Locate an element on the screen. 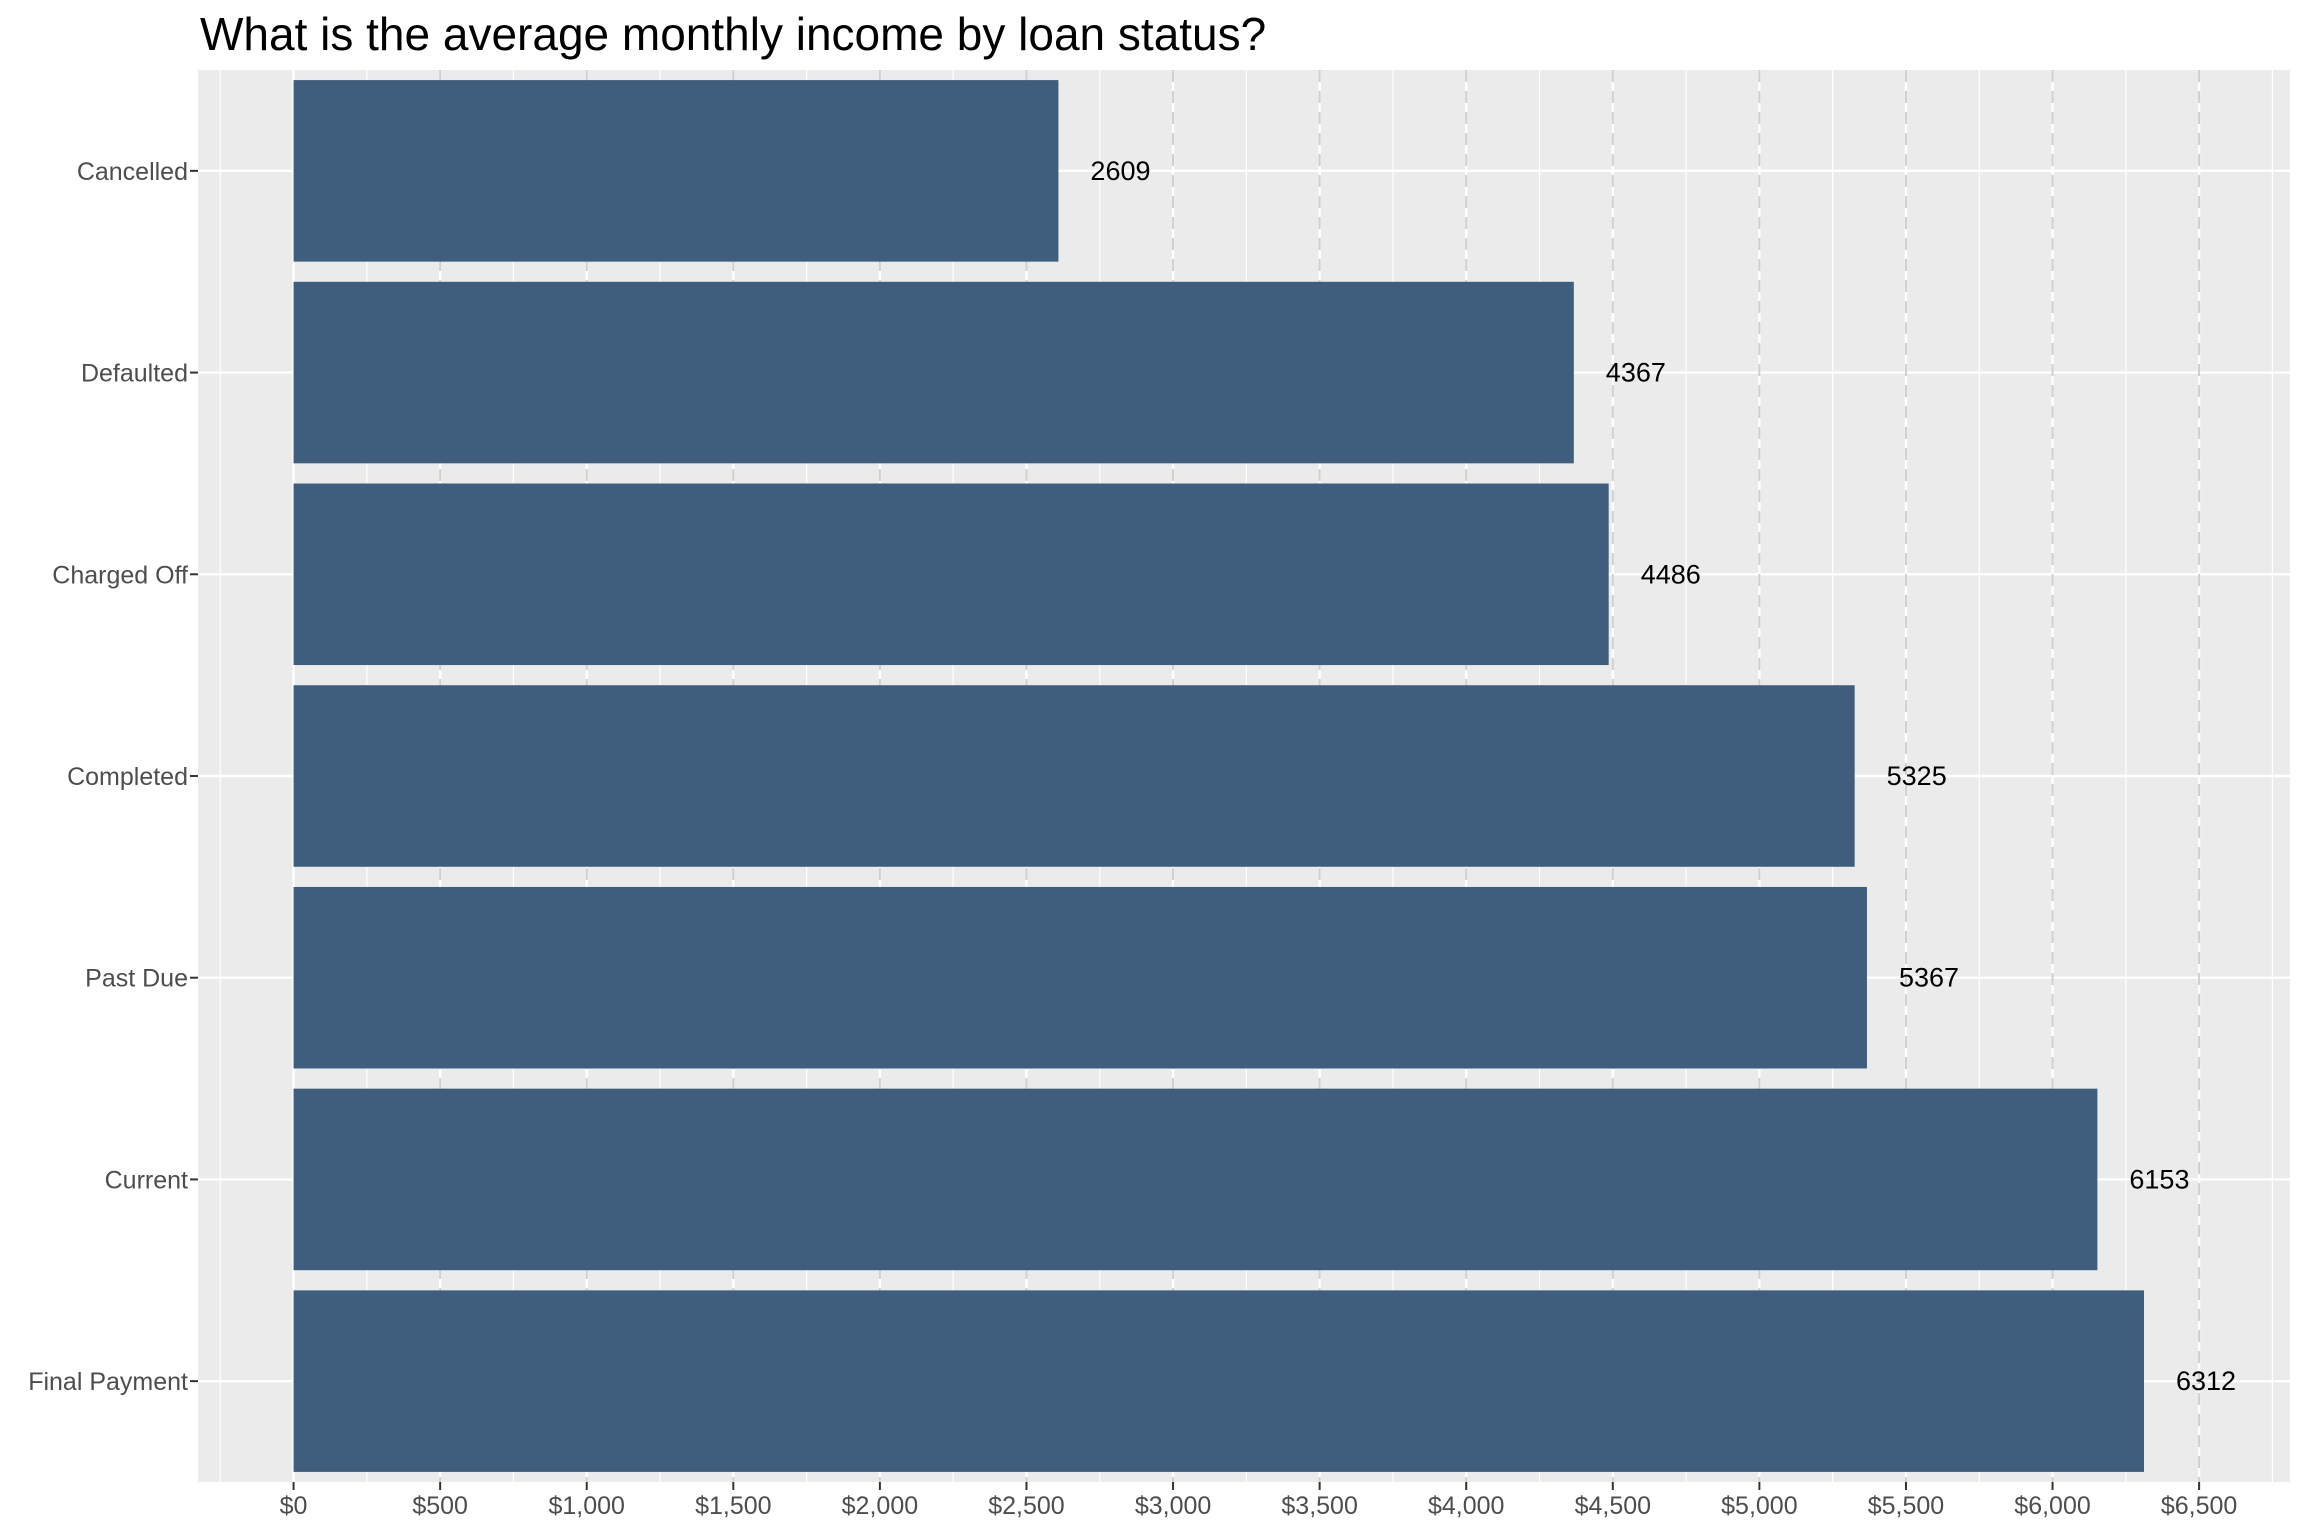 This screenshot has width=2304, height=1536. bar-defaulted is located at coordinates (933, 372).